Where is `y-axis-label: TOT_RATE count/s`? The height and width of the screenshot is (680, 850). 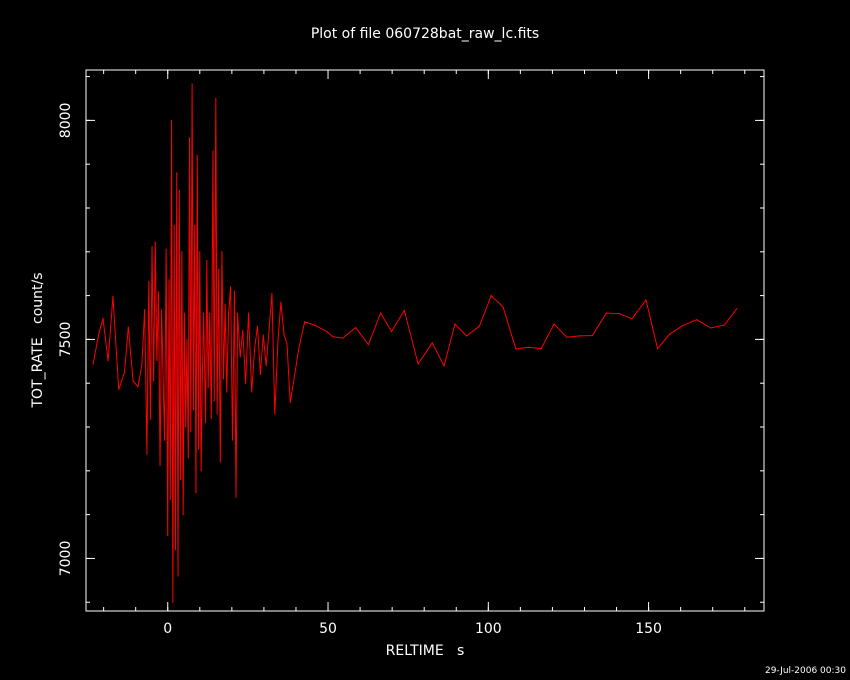 y-axis-label: TOT_RATE count/s is located at coordinates (38, 340).